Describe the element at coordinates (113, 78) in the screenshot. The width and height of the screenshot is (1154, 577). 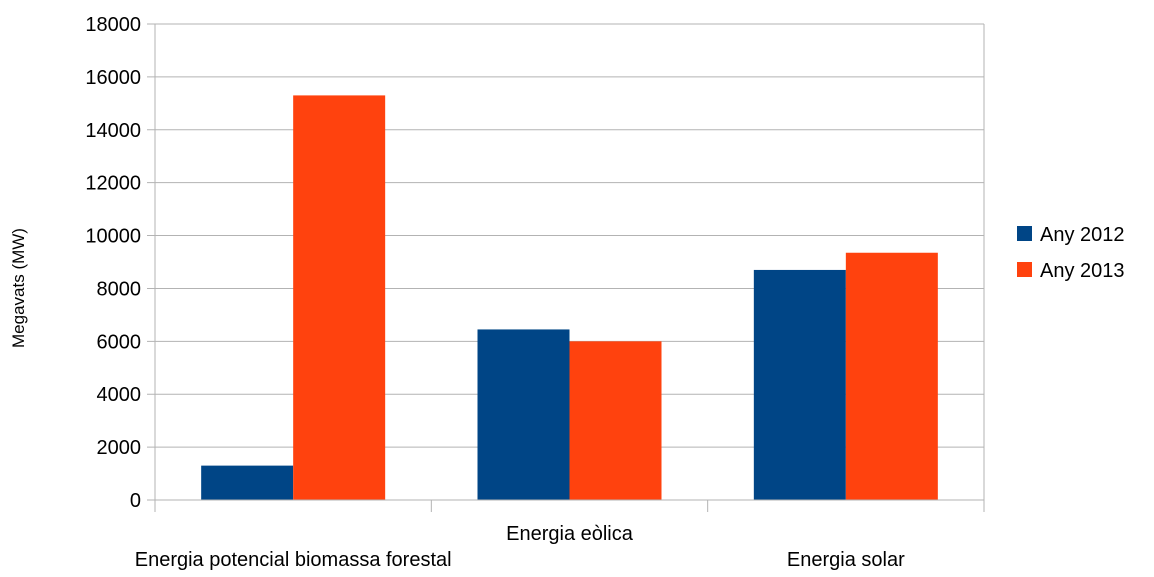
I see `y-tick-label: 16000` at that location.